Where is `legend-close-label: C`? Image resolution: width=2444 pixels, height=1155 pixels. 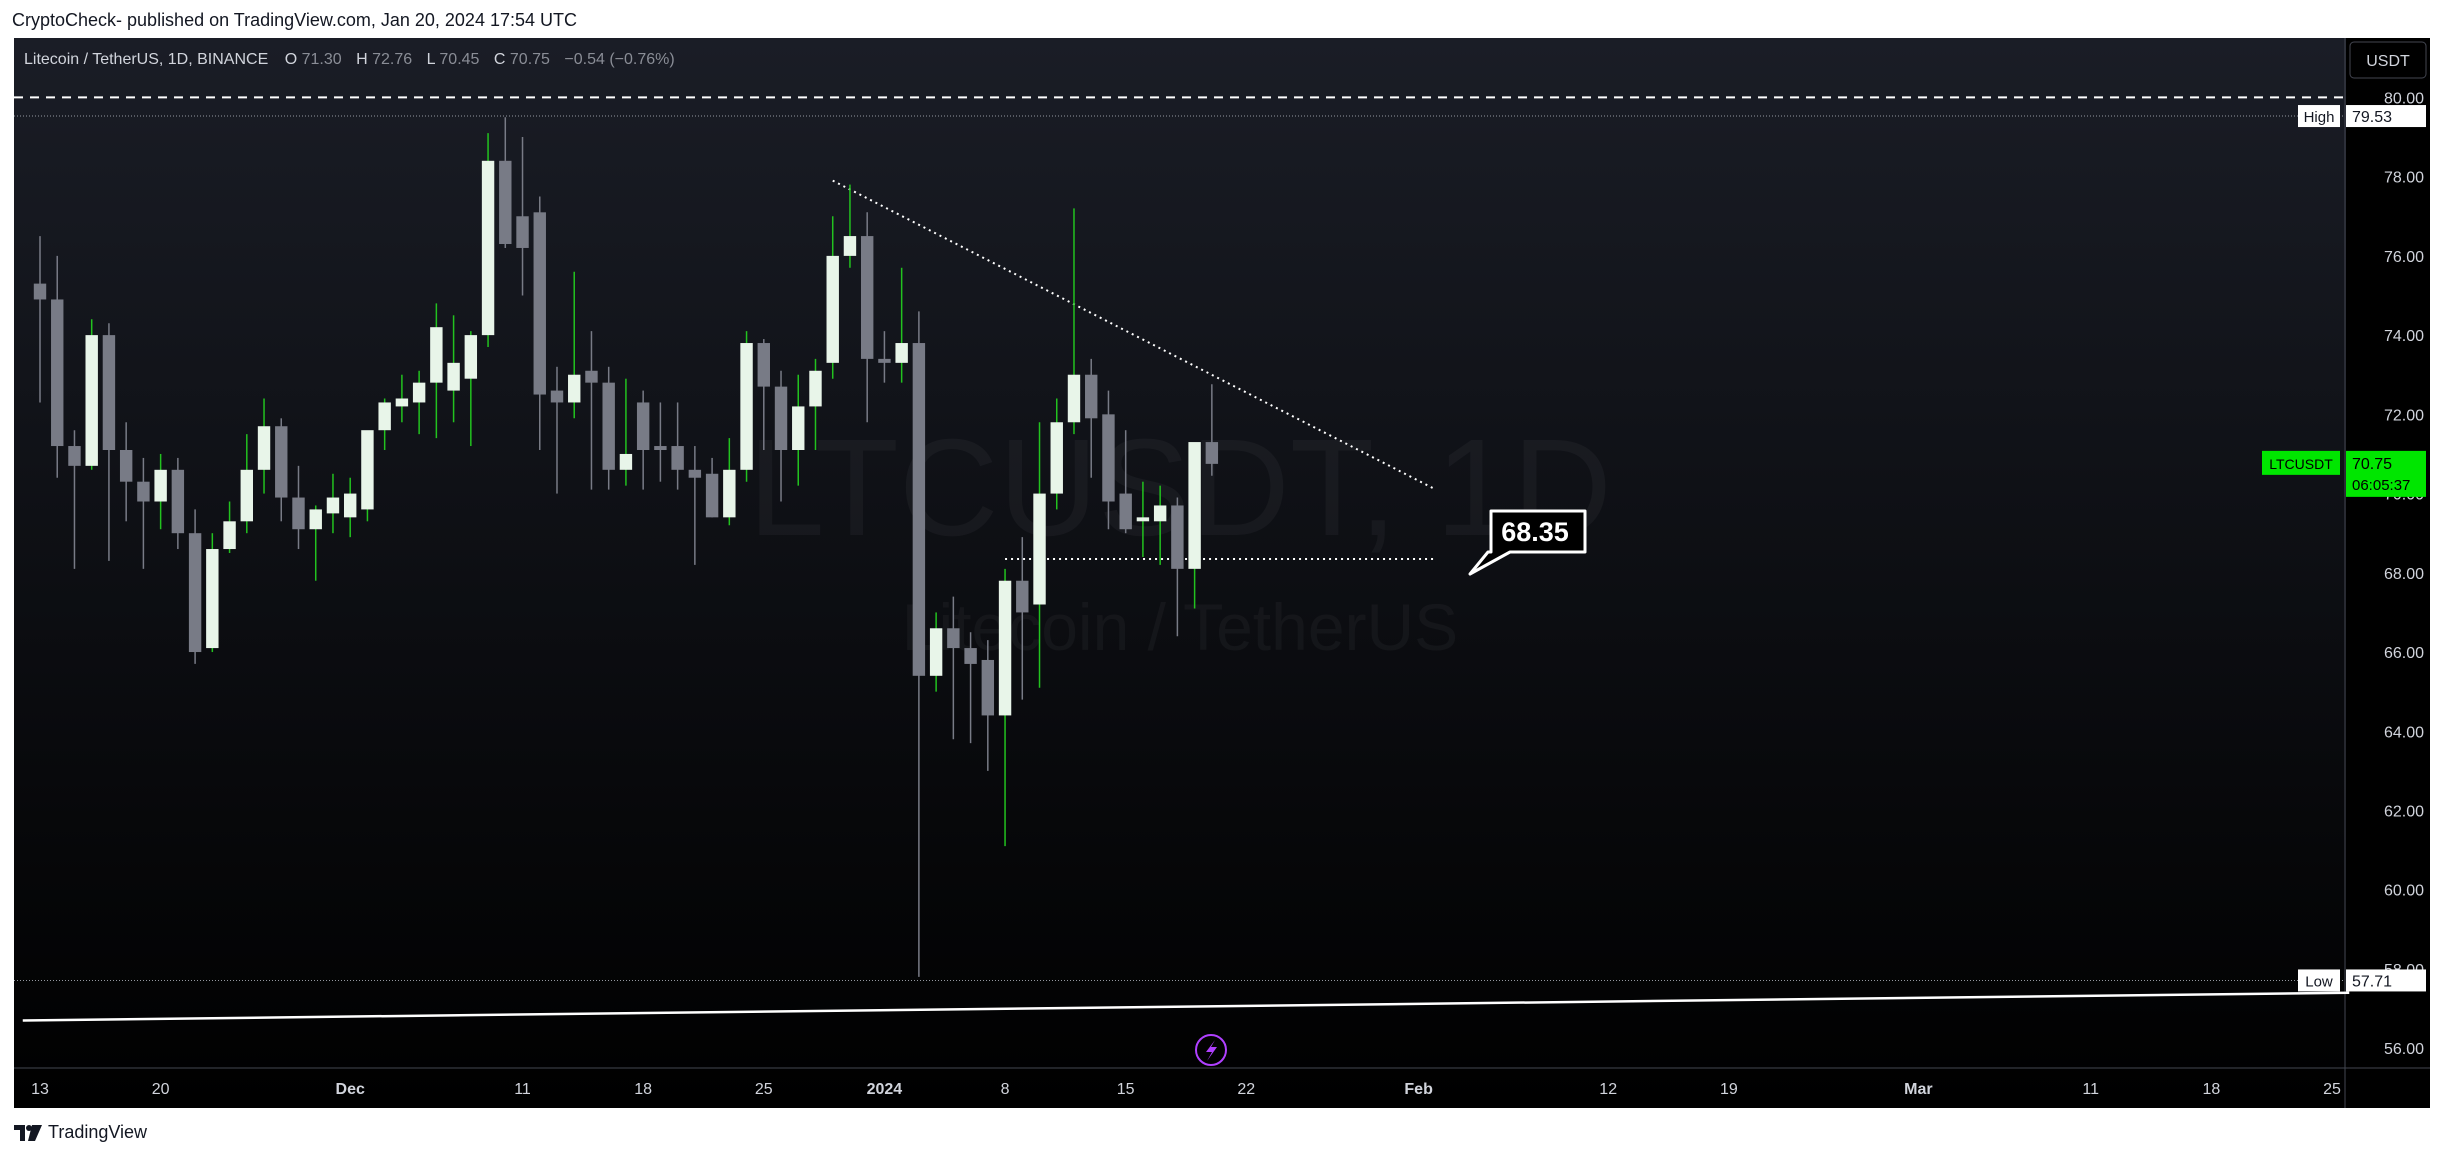 legend-close-label: C is located at coordinates (500, 59).